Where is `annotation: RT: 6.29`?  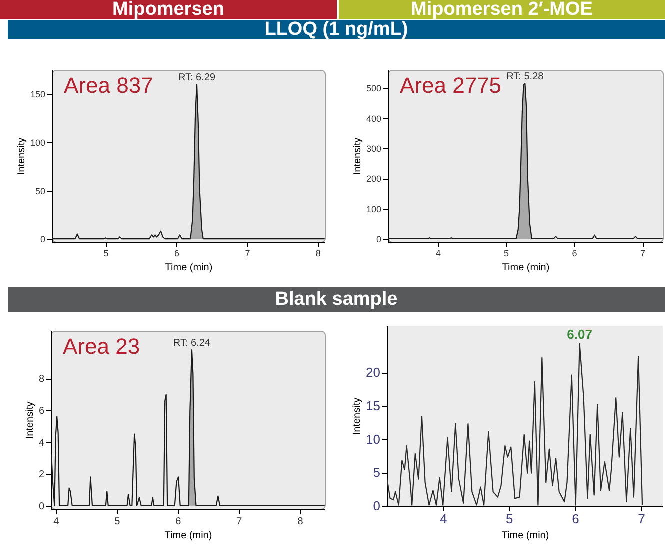
annotation: RT: 6.29 is located at coordinates (197, 78).